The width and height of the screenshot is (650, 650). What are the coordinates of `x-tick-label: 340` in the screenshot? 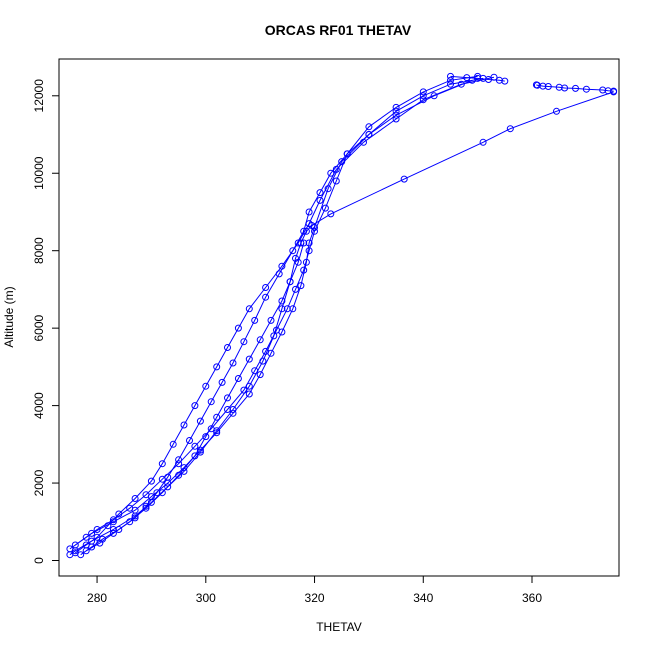 It's located at (423, 598).